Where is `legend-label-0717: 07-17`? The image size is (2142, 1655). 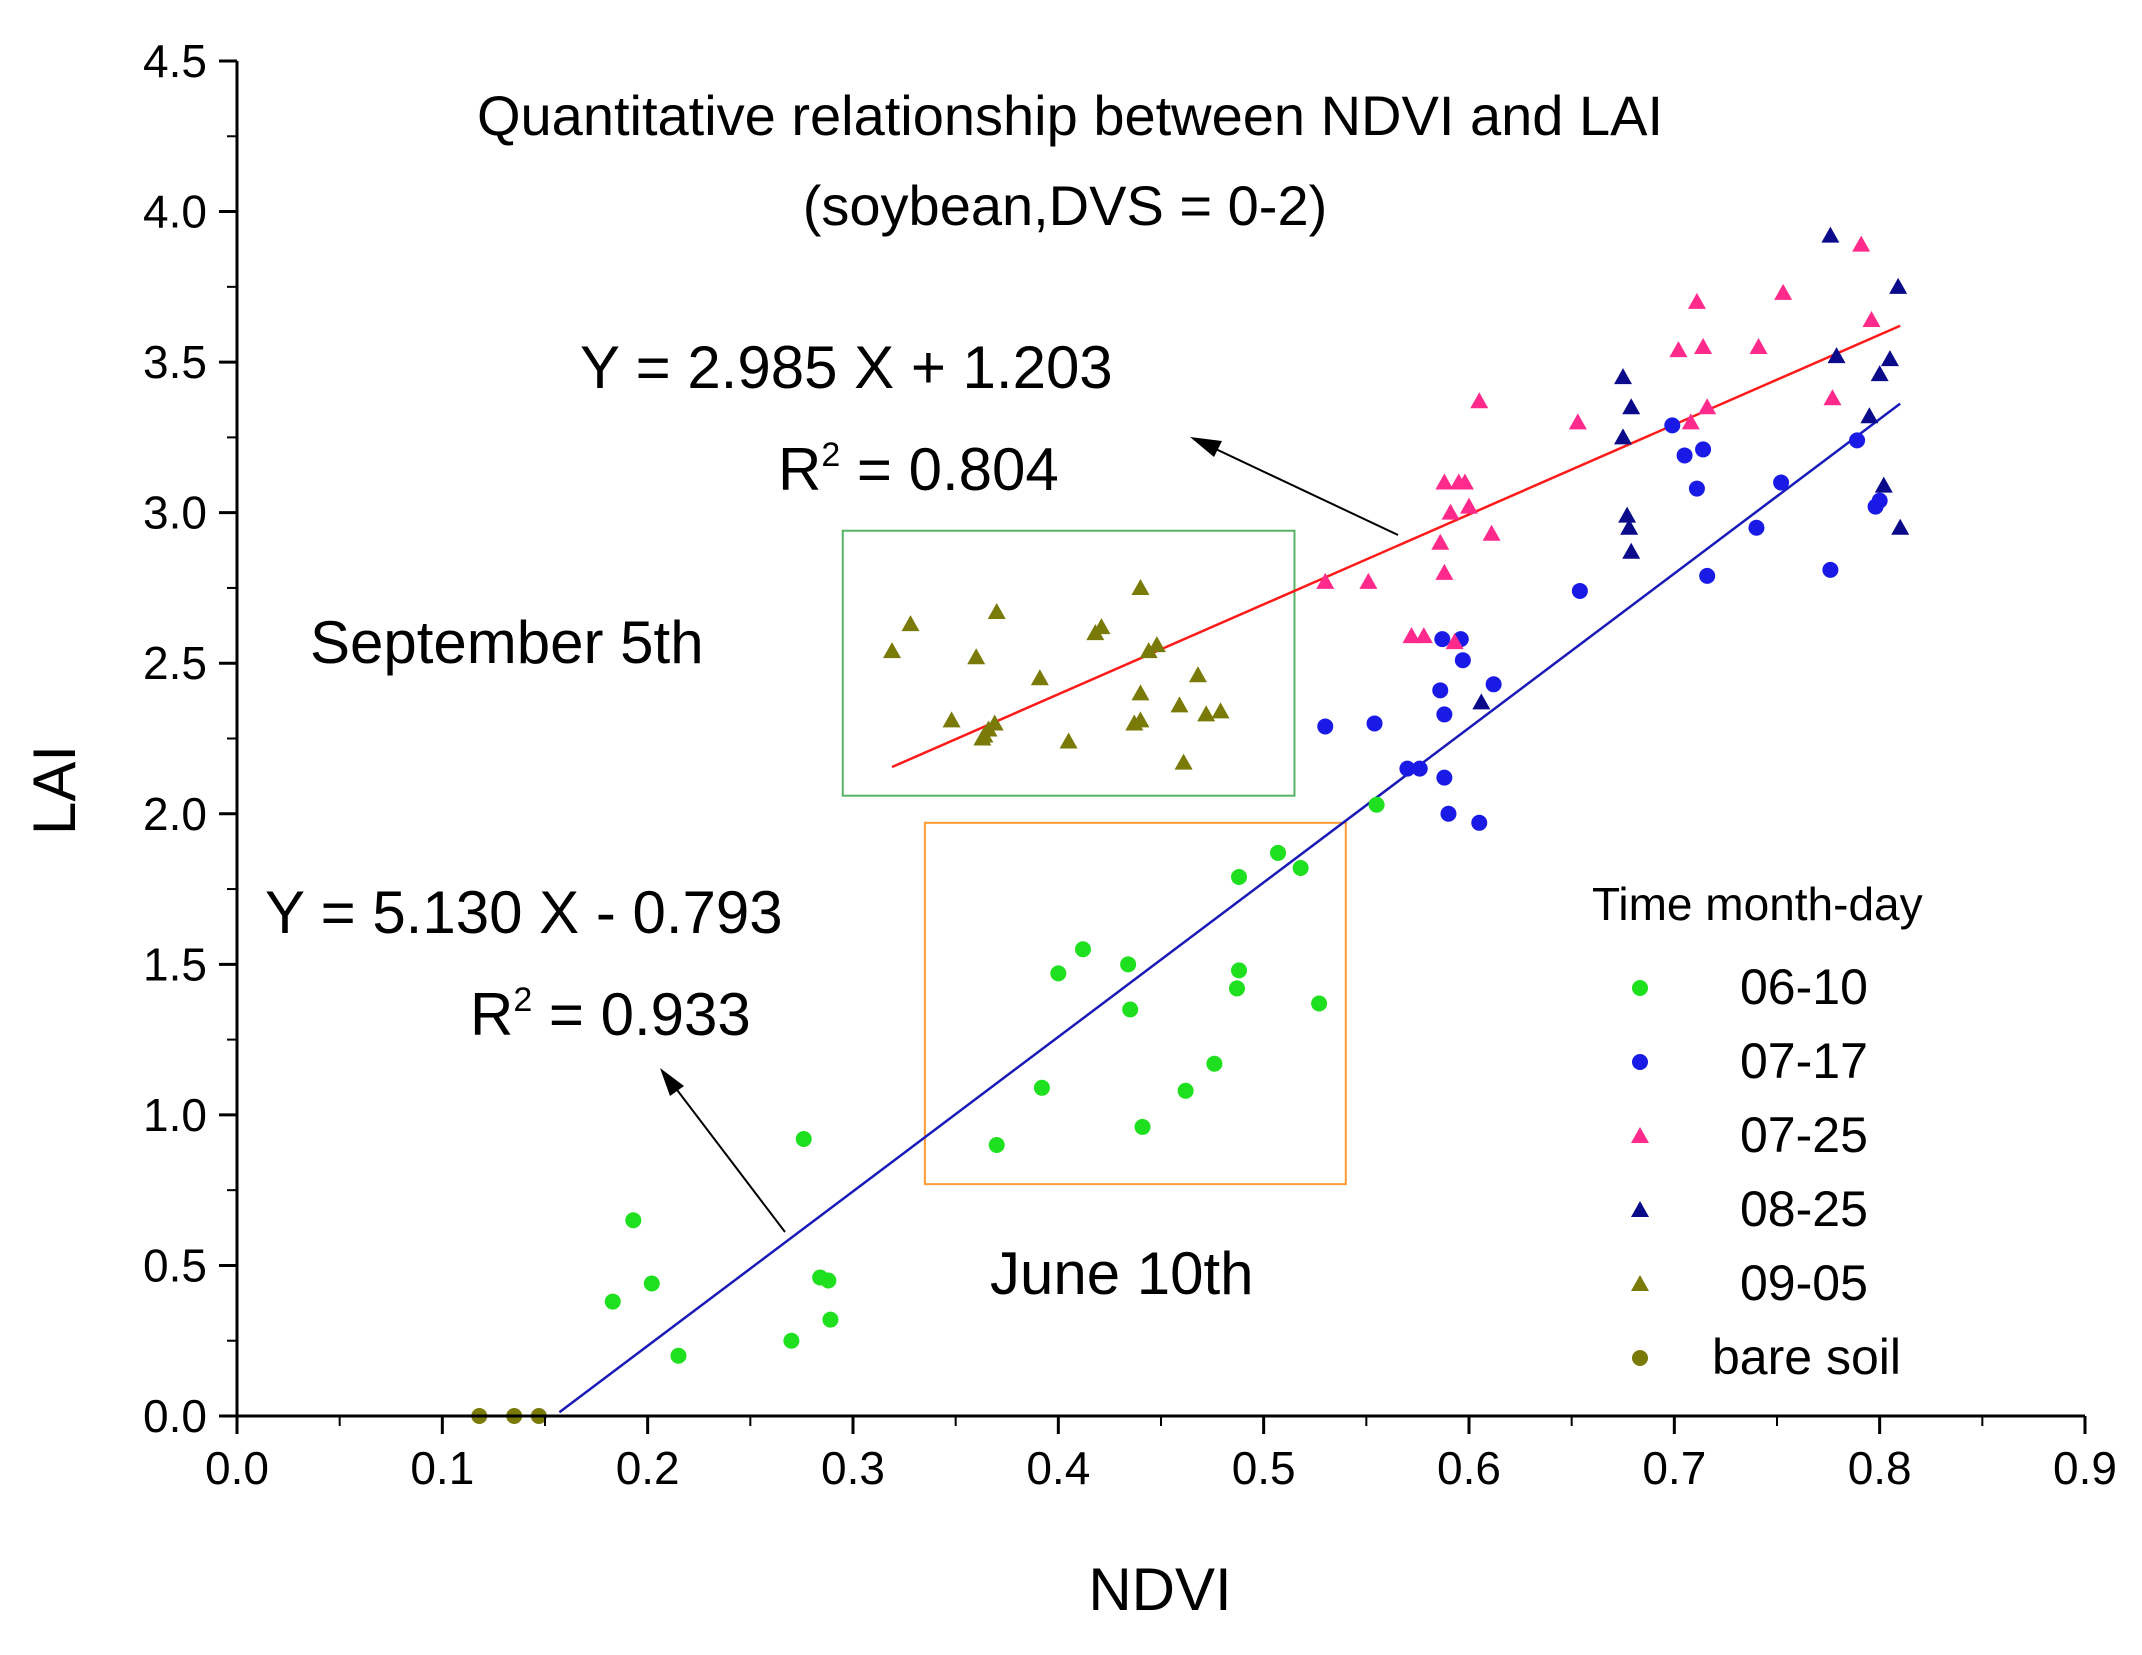 legend-label-0717: 07-17 is located at coordinates (1804, 1061).